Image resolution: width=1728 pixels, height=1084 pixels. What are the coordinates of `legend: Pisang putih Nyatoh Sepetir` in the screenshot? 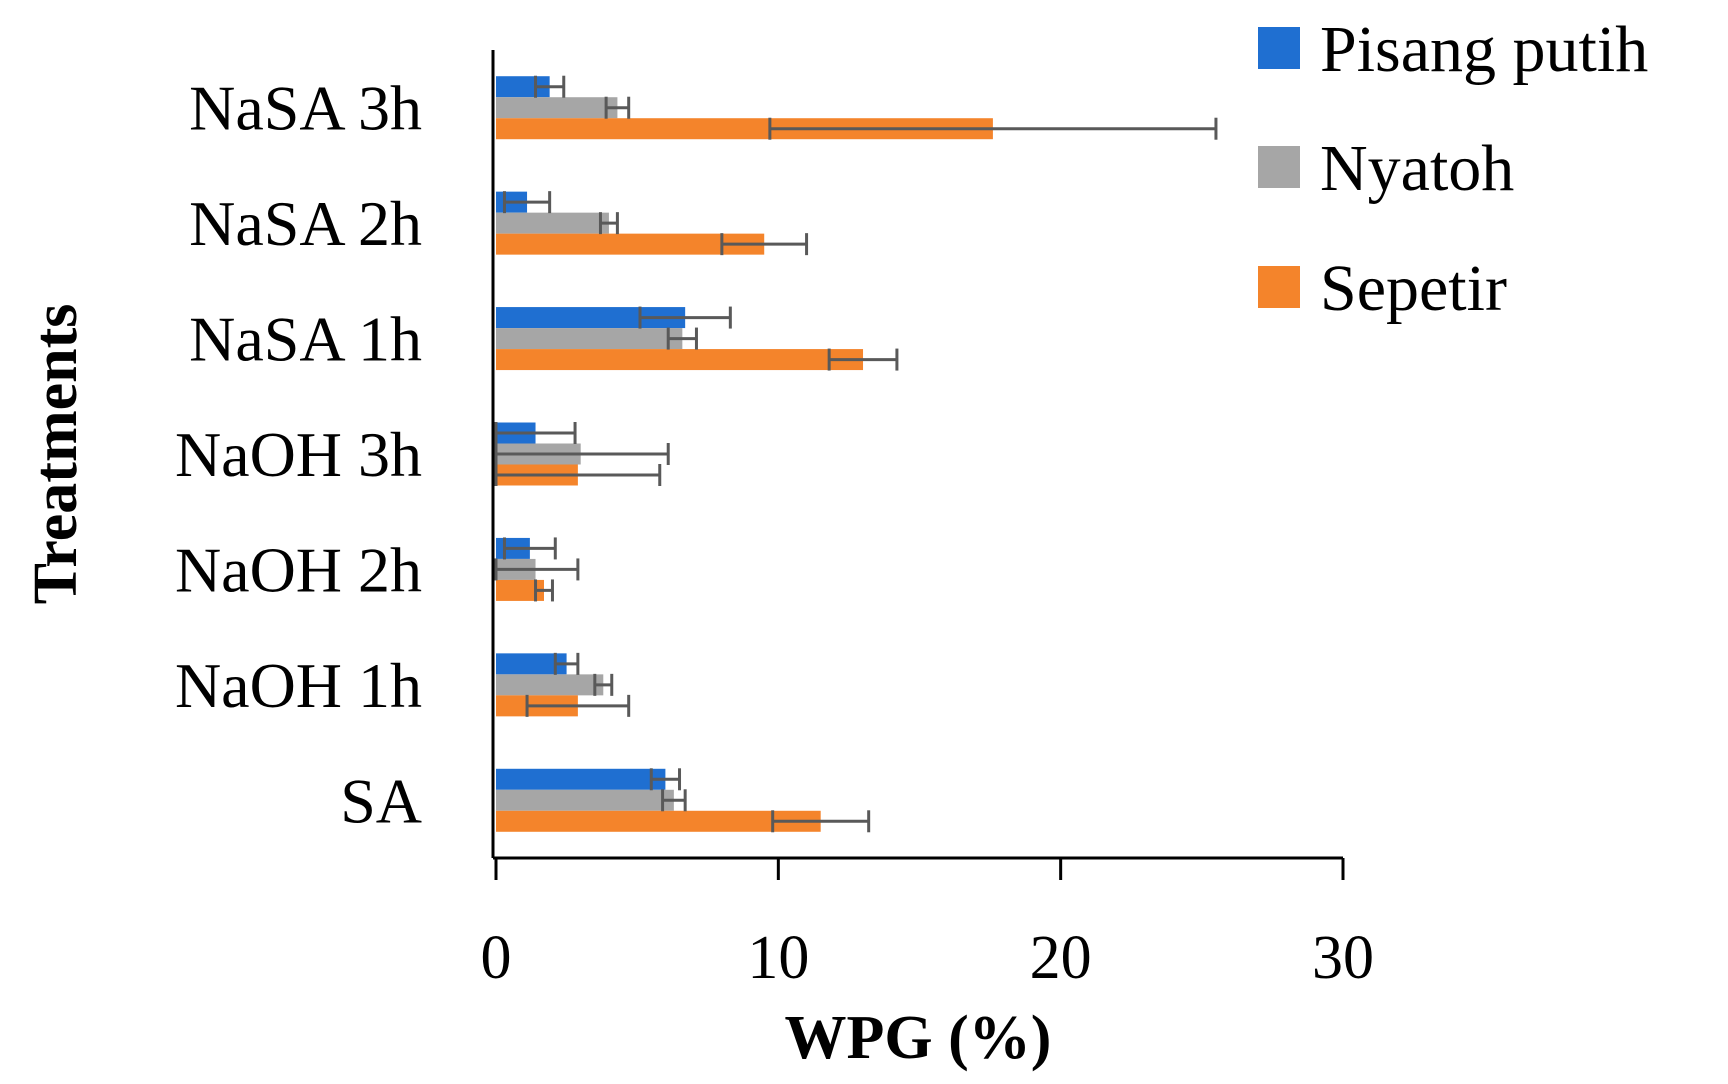 It's located at (1453, 169).